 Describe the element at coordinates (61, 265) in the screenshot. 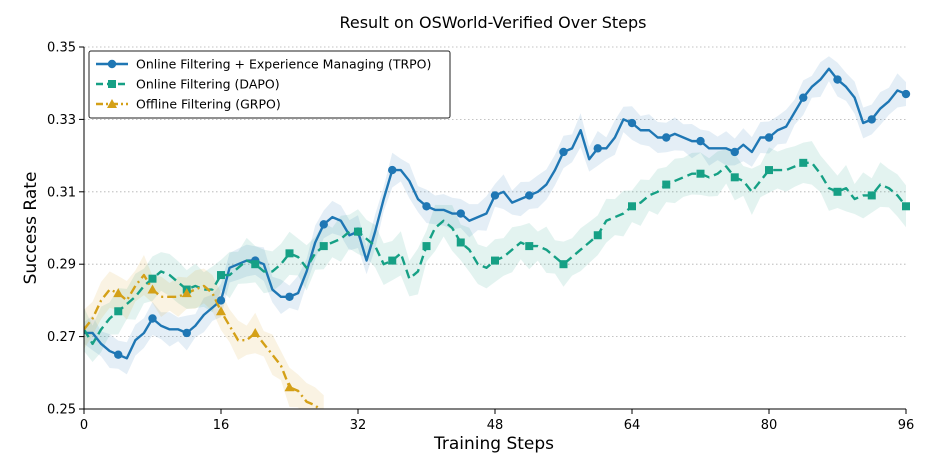

I see `y-tick-label-2: 0.29` at that location.